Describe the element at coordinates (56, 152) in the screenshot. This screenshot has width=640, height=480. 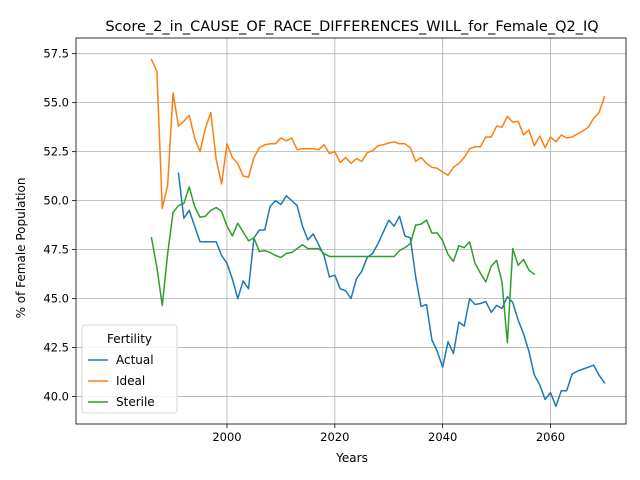
I see `y-tick-label: 52.5` at that location.